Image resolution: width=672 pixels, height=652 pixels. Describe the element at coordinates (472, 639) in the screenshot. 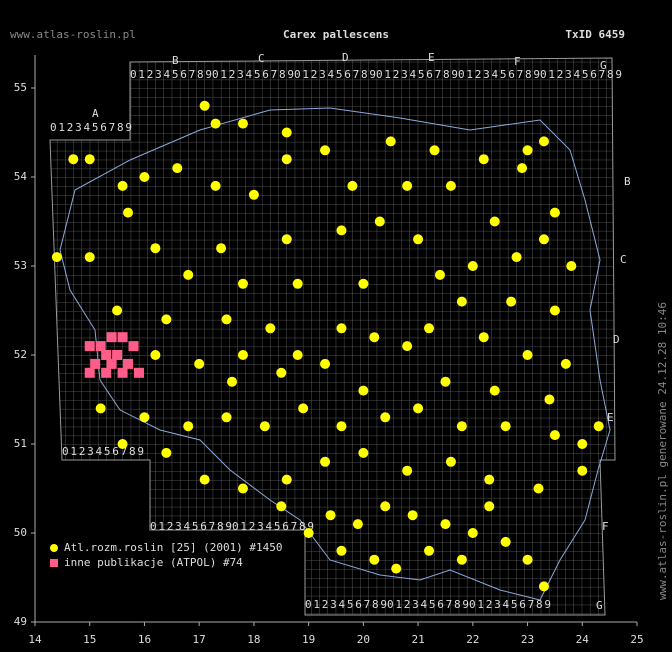

I see `x-tick-label: 22` at that location.